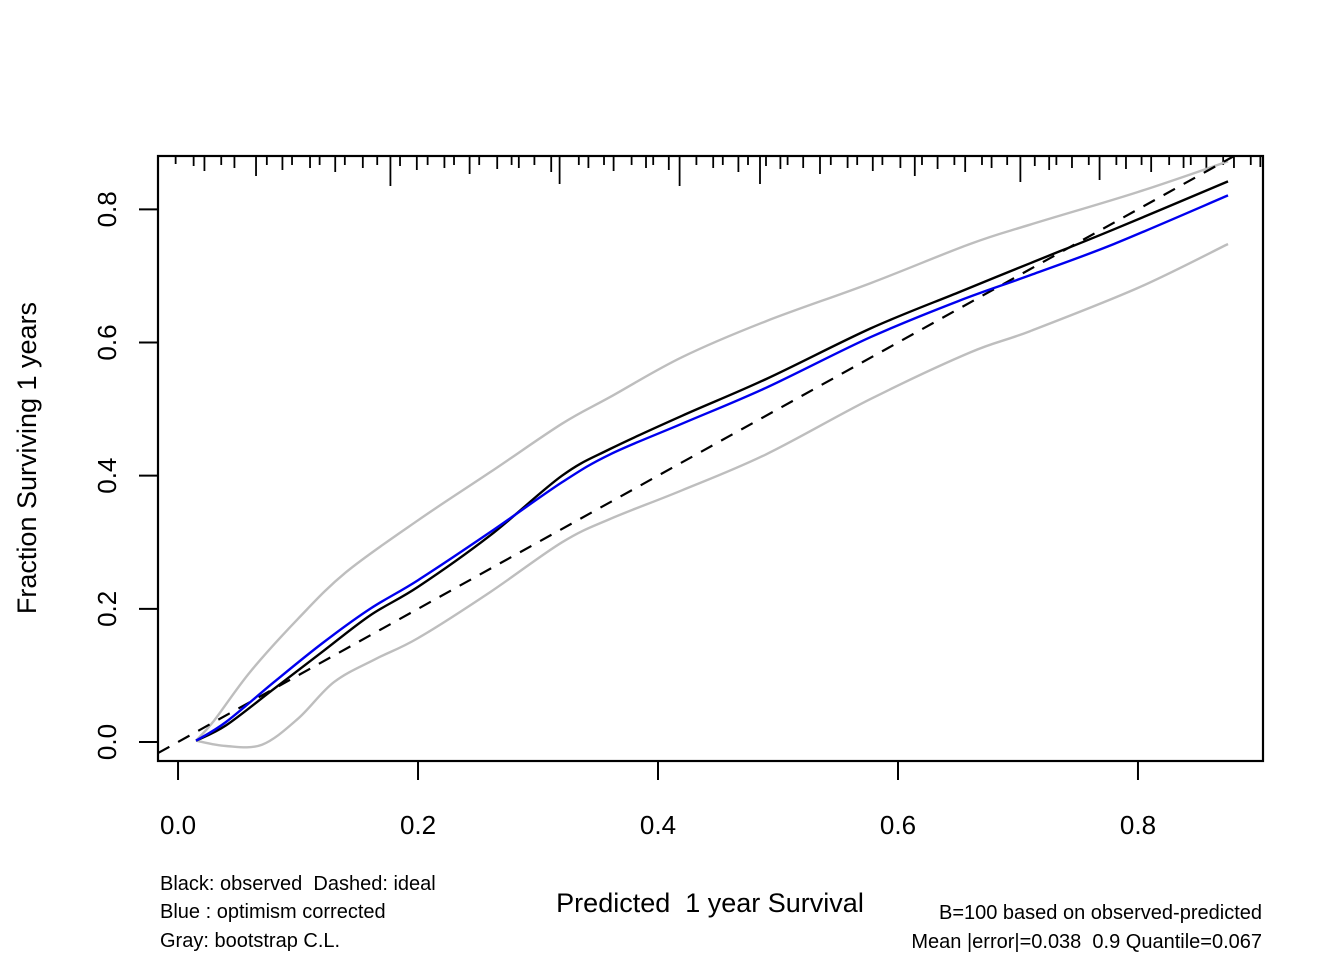  I want to click on y-axis-label: Fraction Surviving 1 years, so click(27, 458).